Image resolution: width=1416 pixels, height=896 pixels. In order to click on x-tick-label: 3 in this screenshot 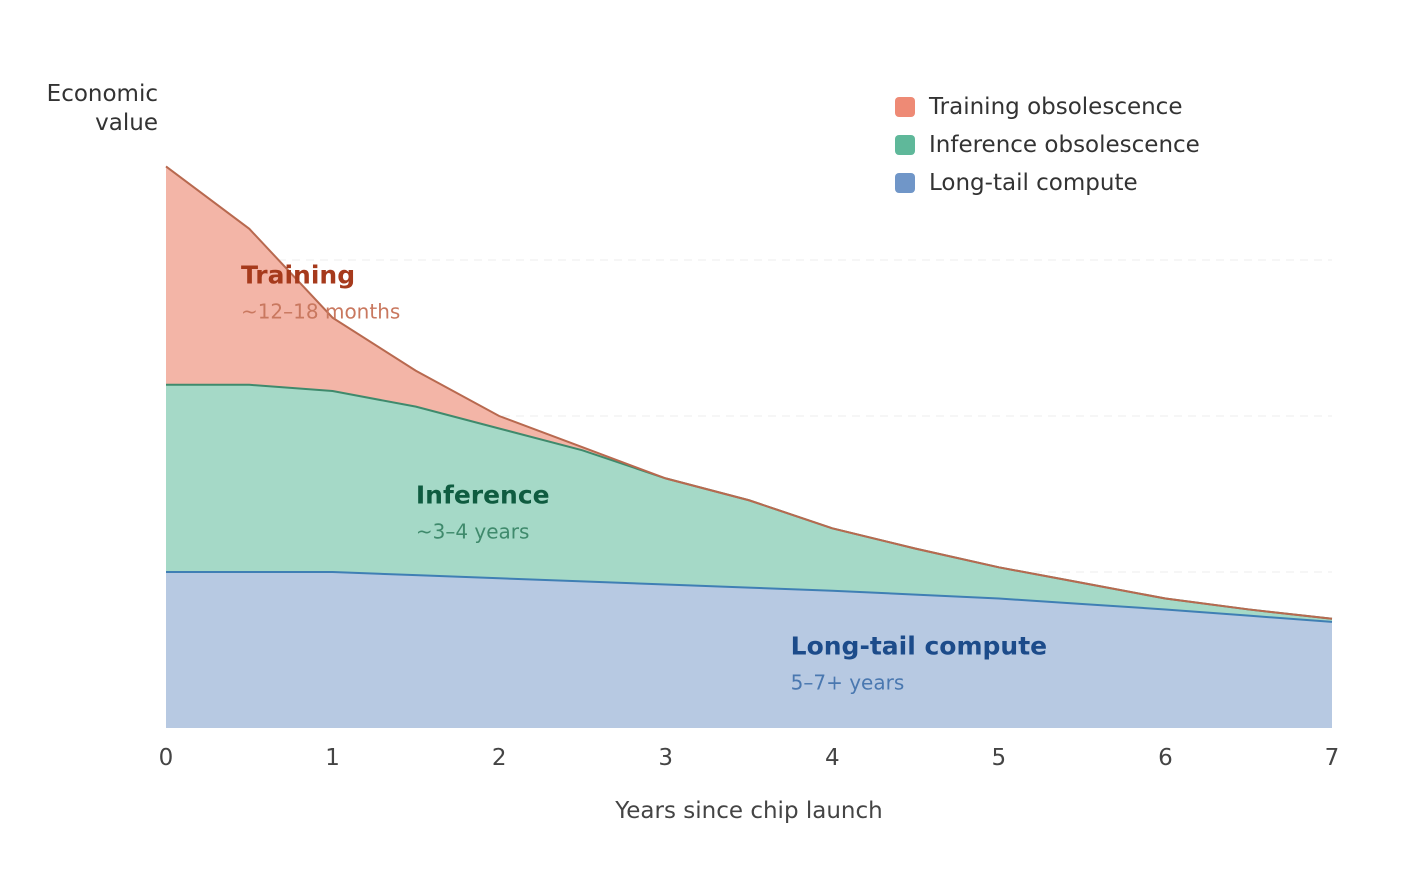, I will do `click(665, 758)`.